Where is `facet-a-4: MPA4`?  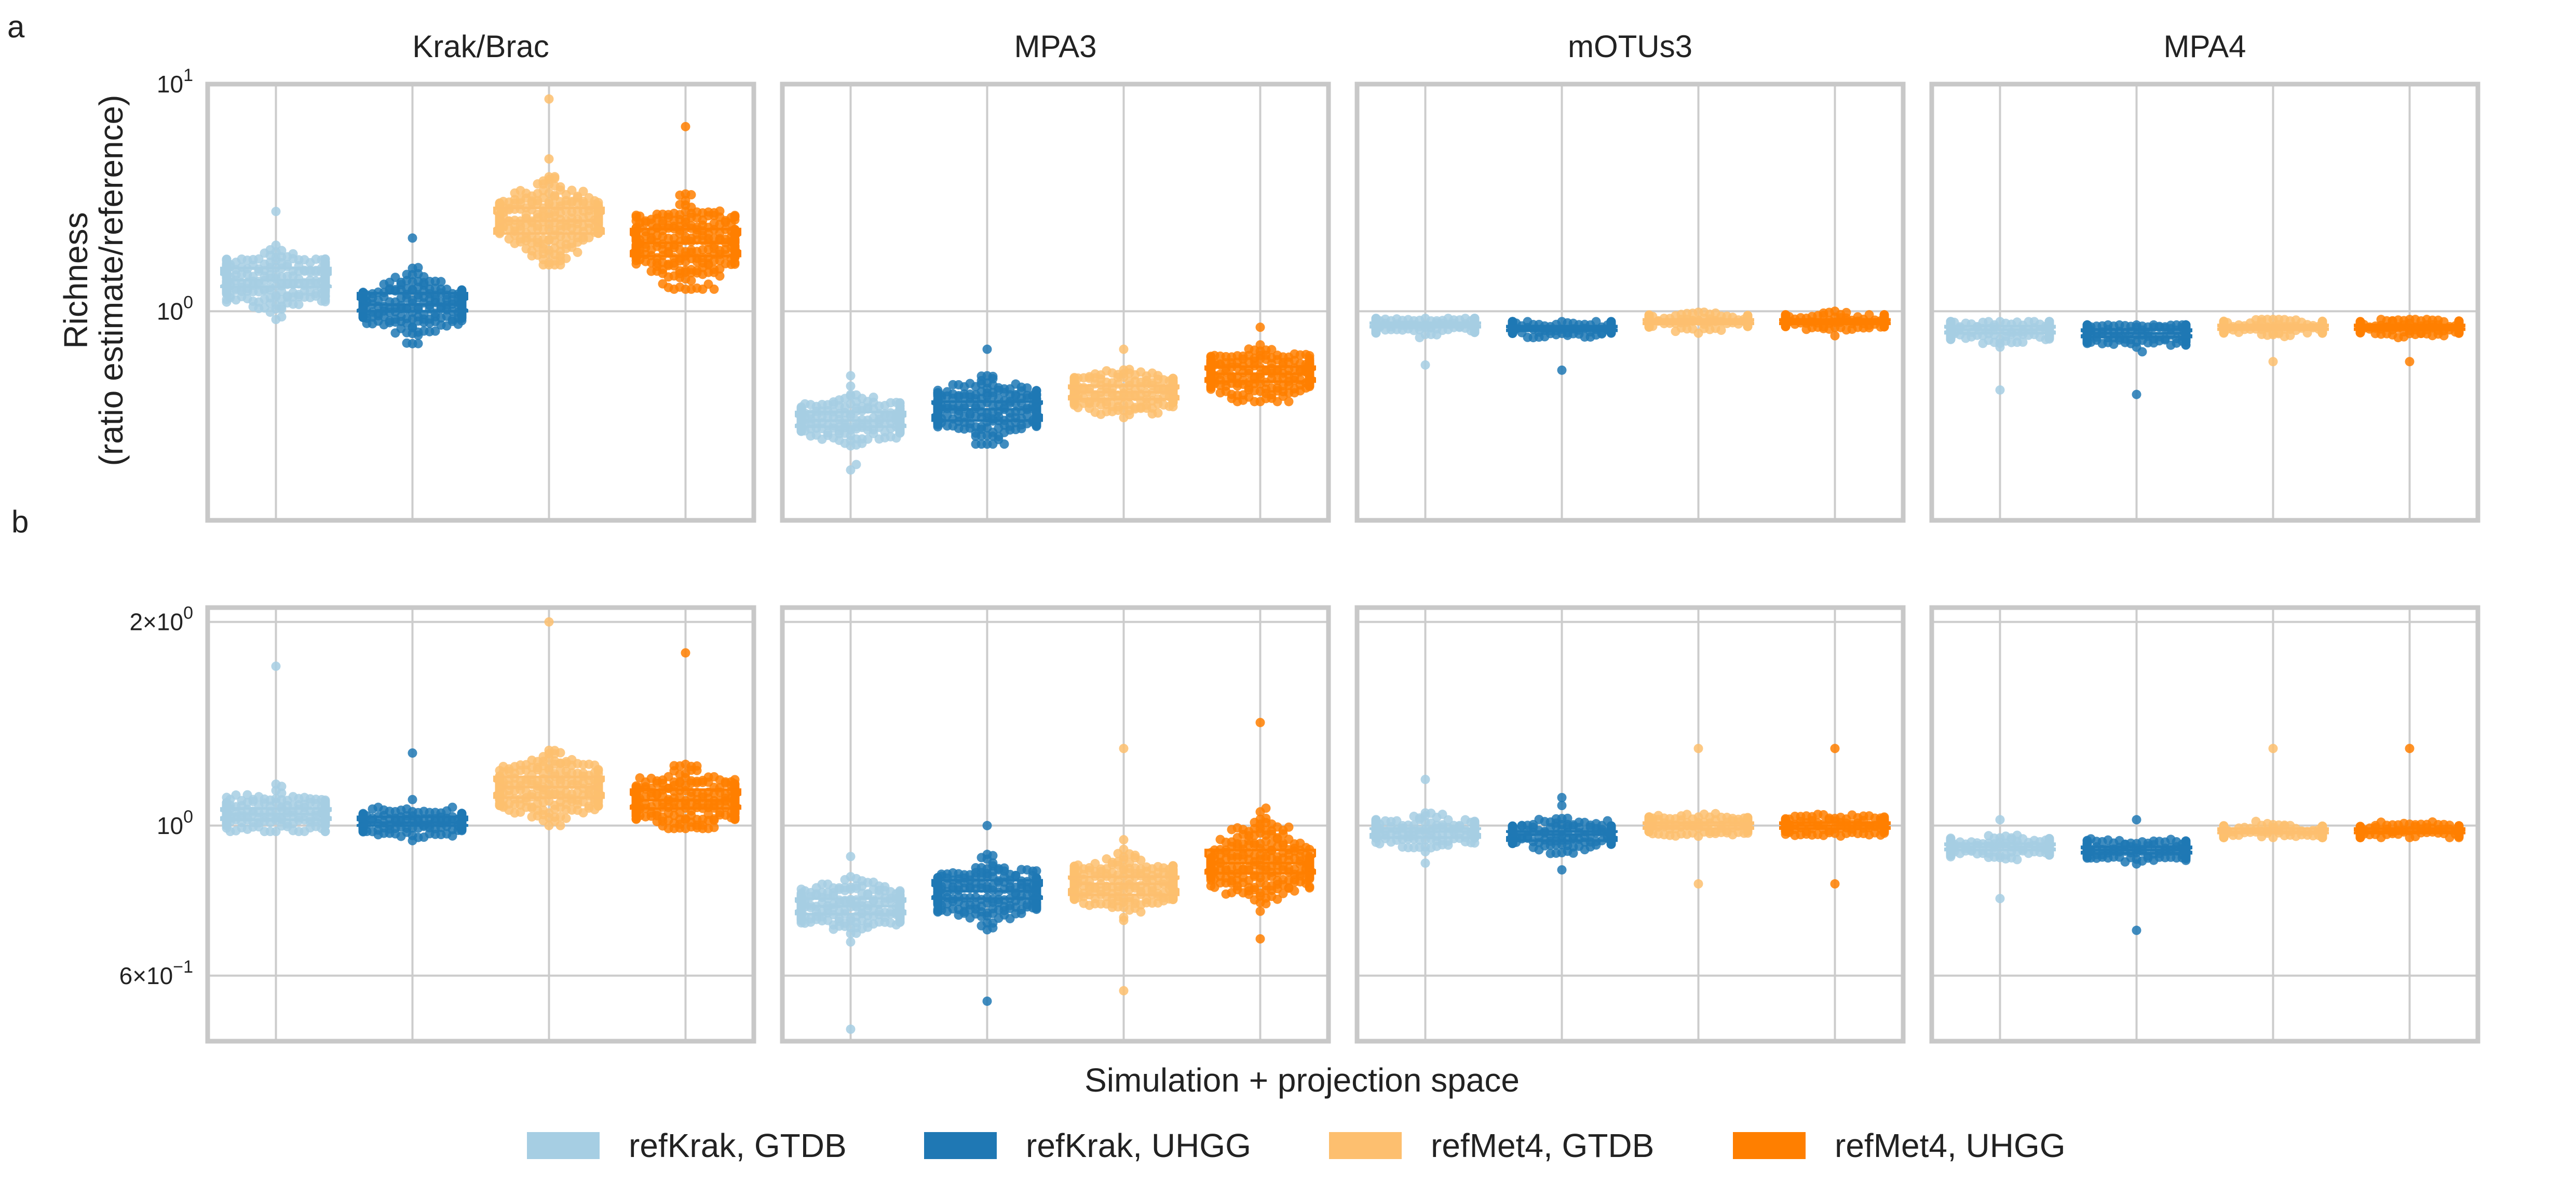
facet-a-4: MPA4 is located at coordinates (2204, 276).